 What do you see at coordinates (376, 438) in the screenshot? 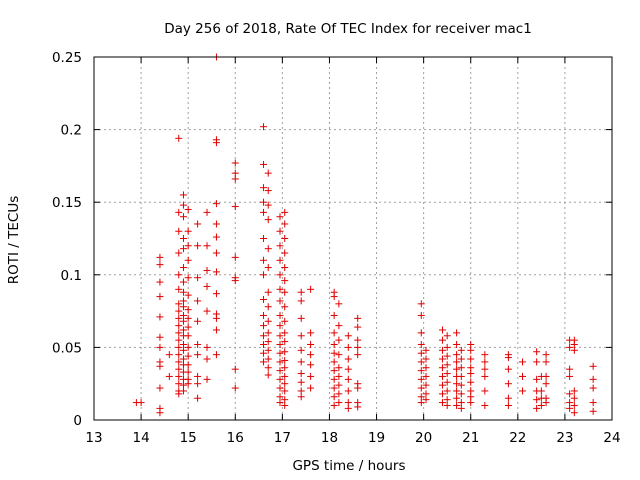
I see `x-tick-label: 19` at bounding box center [376, 438].